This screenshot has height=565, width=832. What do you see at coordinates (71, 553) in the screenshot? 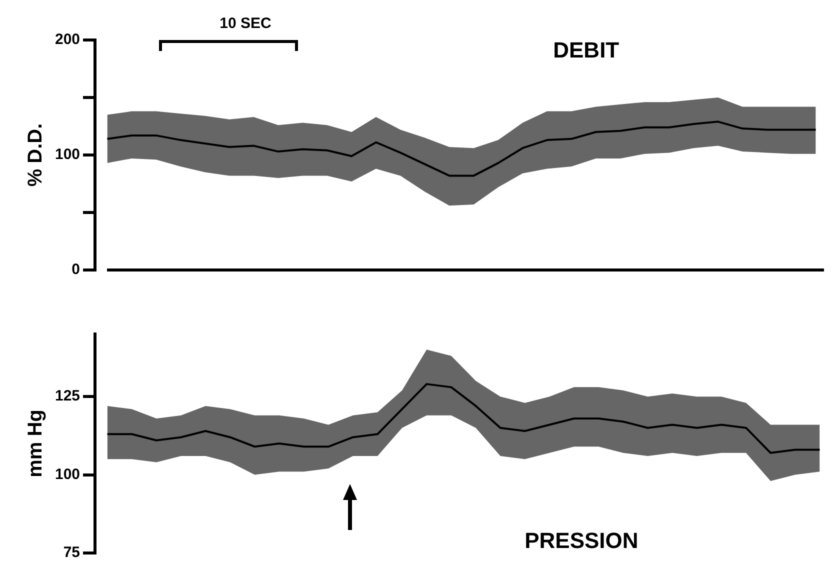
I see `y-tick-label: 75` at bounding box center [71, 553].